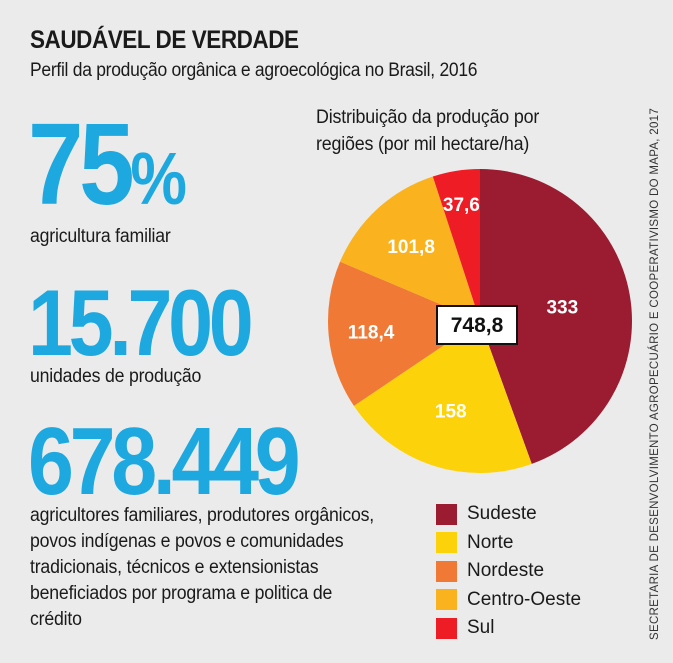  I want to click on legend-item-norte: Norte, so click(508, 543).